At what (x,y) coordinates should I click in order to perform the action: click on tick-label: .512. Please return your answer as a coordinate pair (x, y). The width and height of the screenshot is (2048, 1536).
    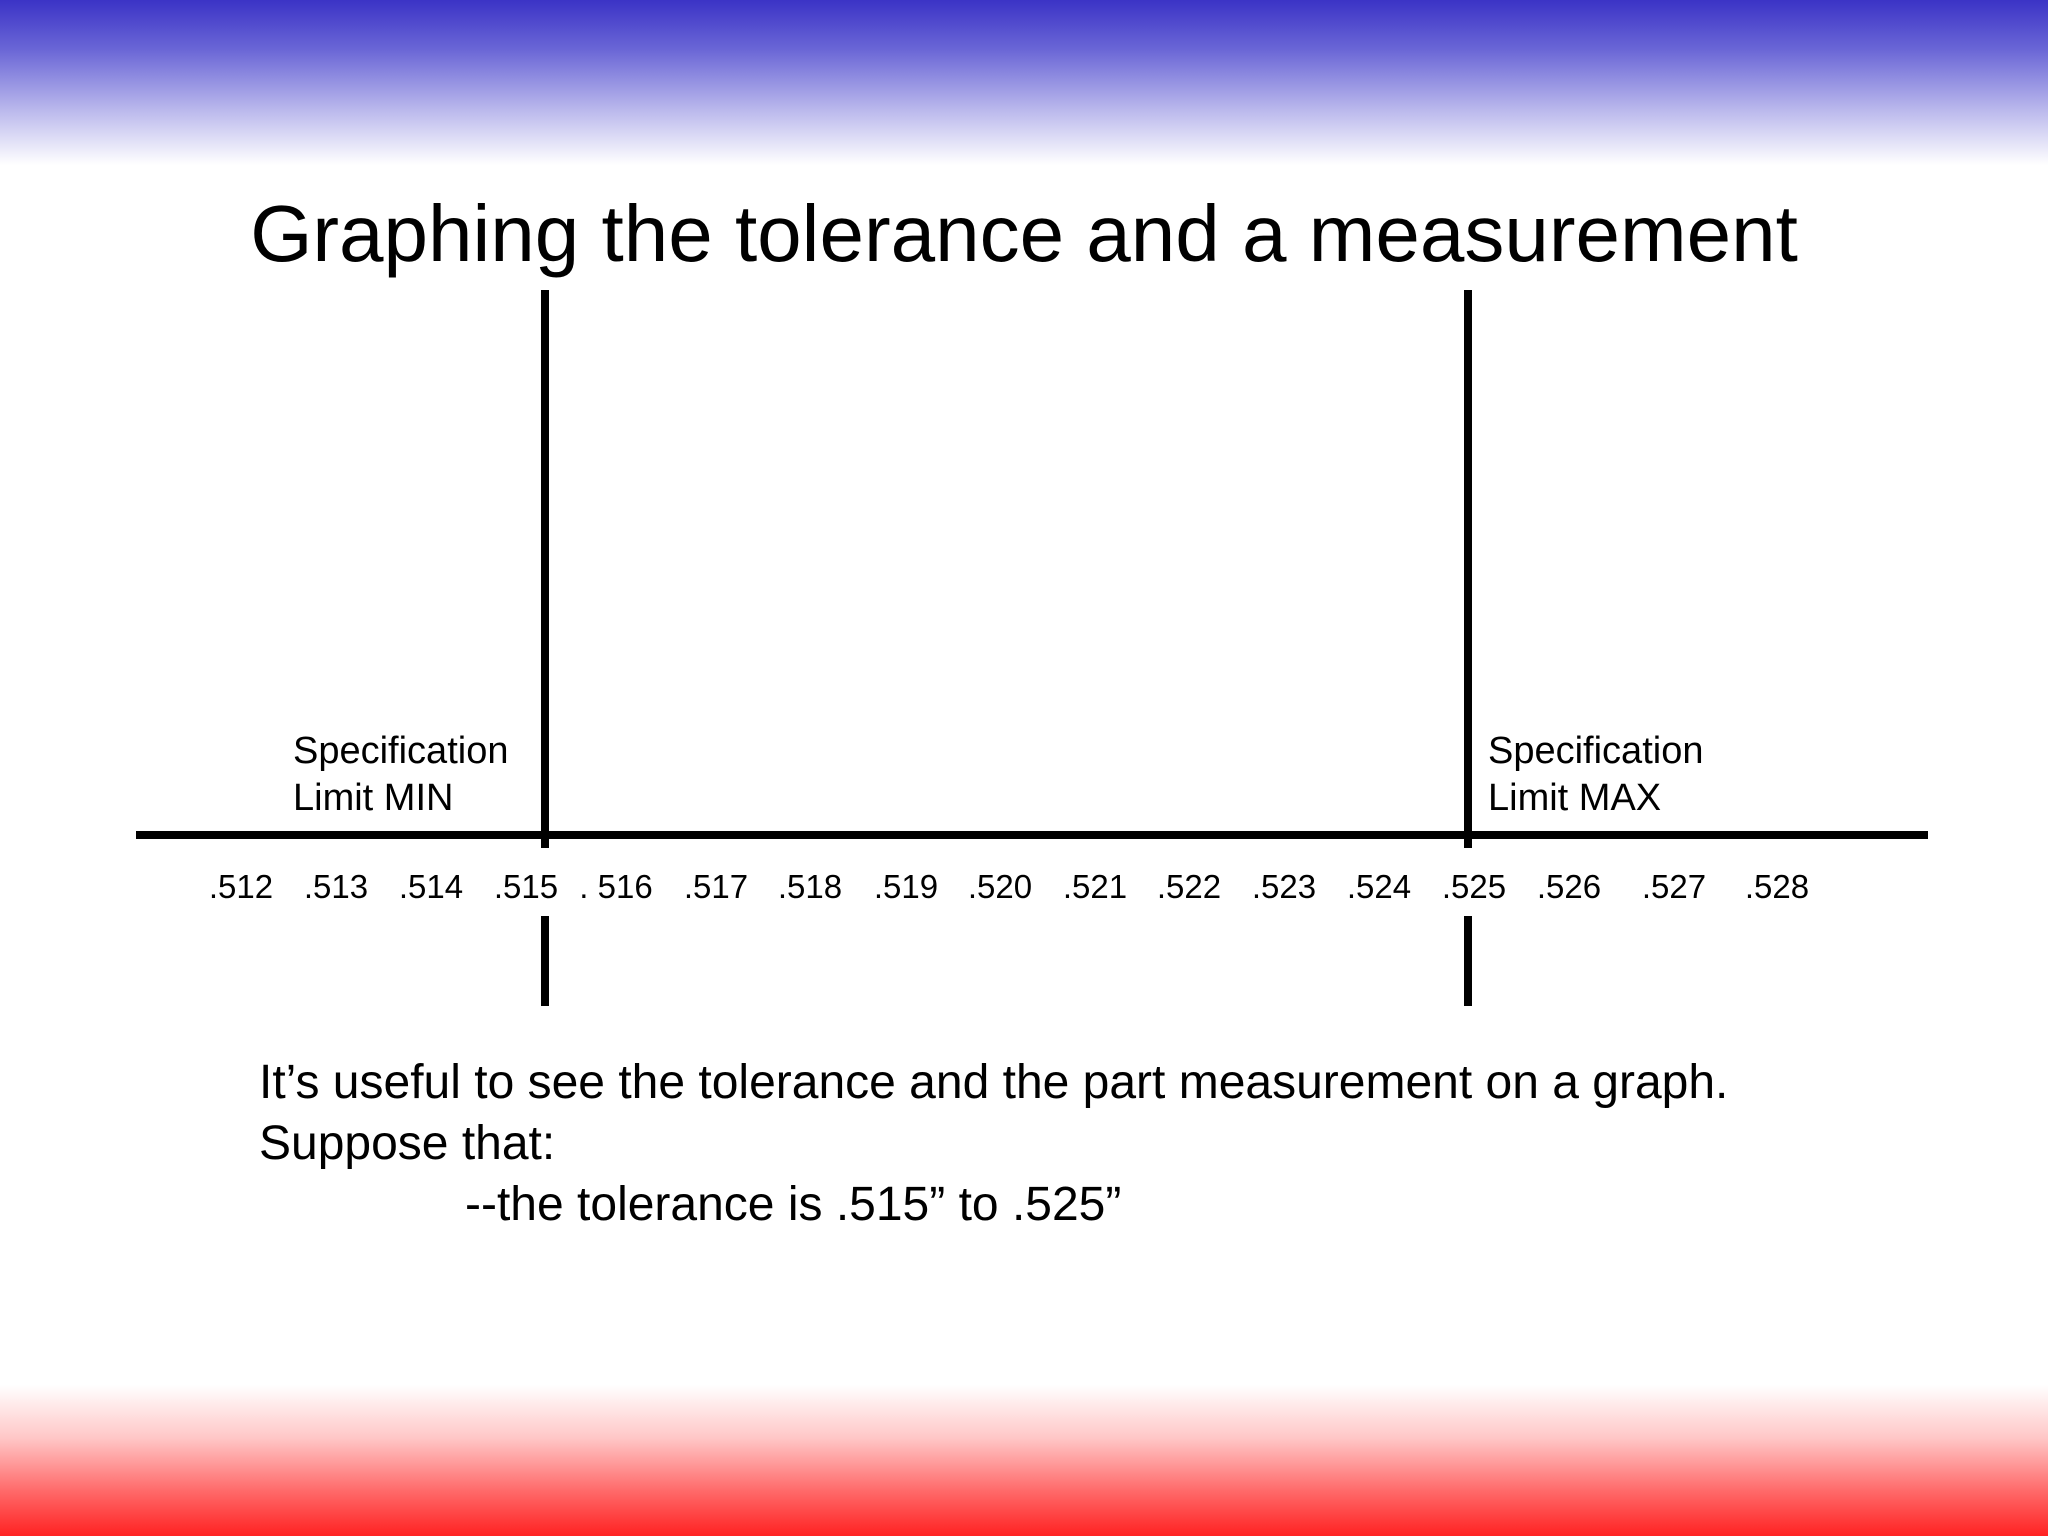
    Looking at the image, I should click on (241, 886).